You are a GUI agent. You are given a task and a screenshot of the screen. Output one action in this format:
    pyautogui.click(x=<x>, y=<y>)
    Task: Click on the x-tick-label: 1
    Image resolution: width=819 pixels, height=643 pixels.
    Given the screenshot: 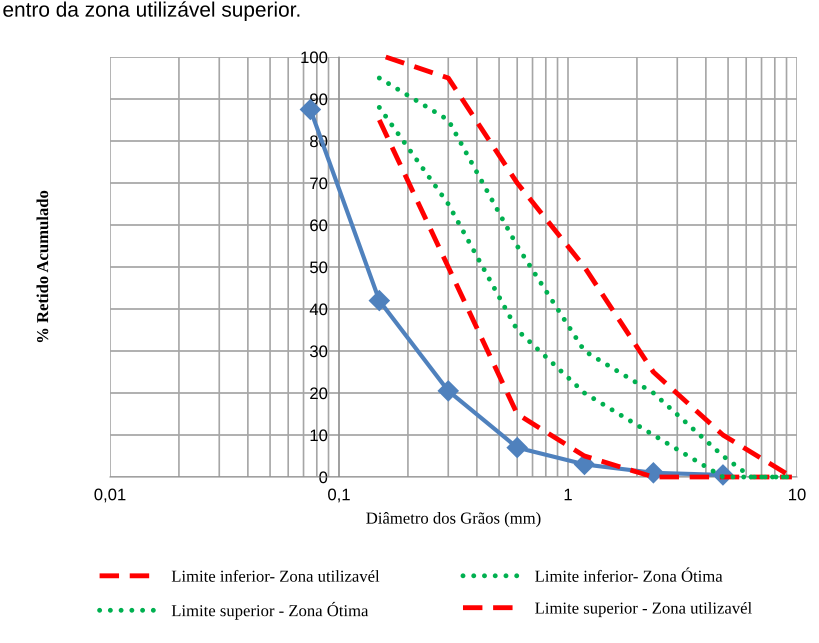 What is the action you would take?
    pyautogui.click(x=568, y=494)
    